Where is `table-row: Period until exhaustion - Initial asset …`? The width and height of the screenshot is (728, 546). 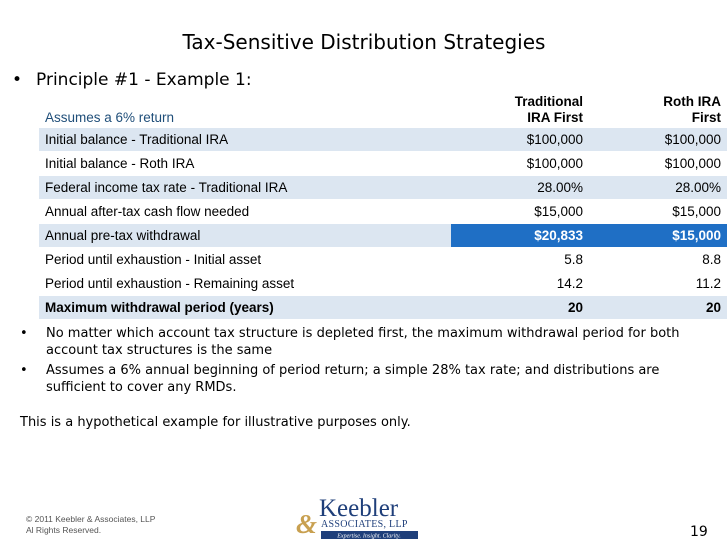 table-row: Period until exhaustion - Initial asset … is located at coordinates (383, 259).